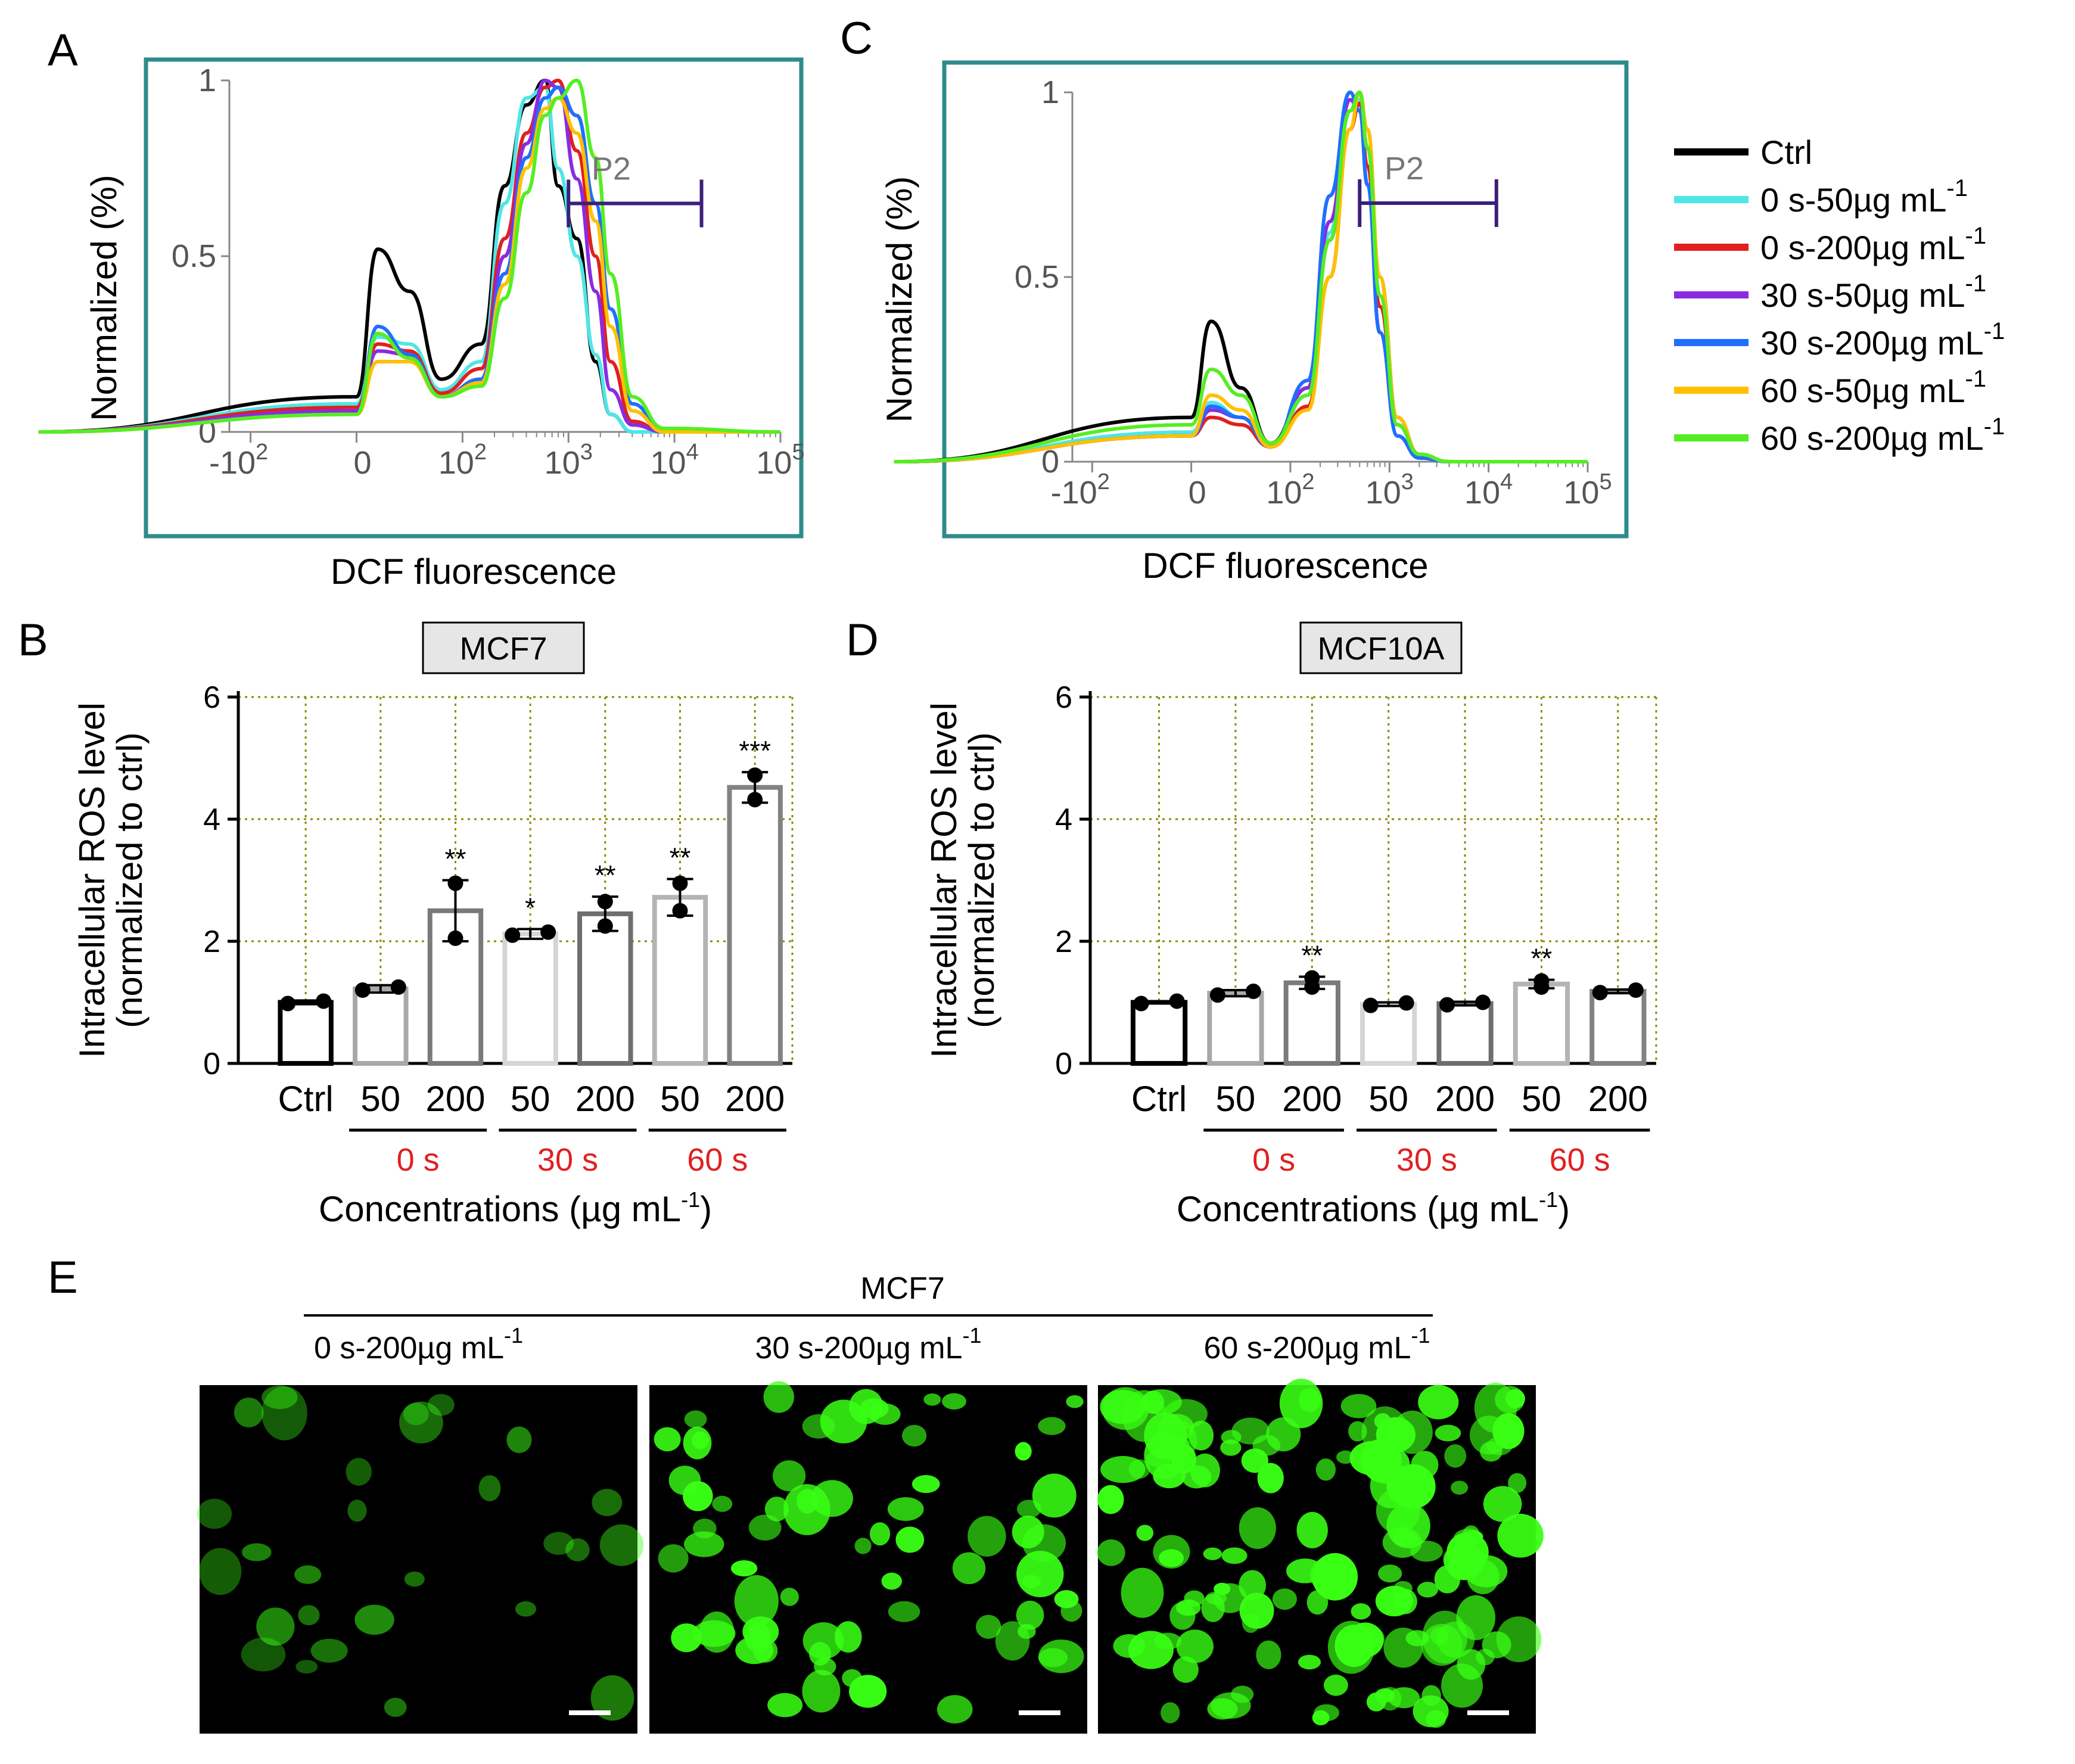 The image size is (2075, 1764). What do you see at coordinates (420, 1559) in the screenshot?
I see `micrograph-image` at bounding box center [420, 1559].